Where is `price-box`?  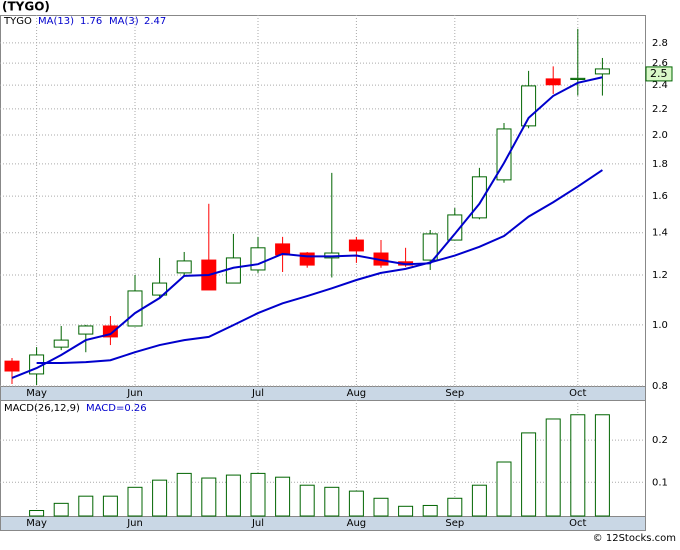 price-box is located at coordinates (659, 74).